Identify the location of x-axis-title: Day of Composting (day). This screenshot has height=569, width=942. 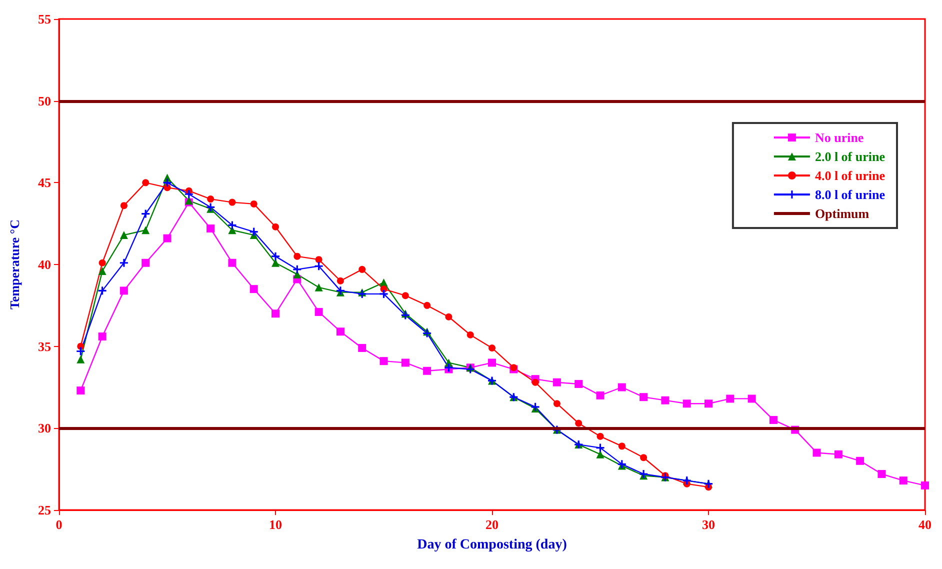
(492, 545).